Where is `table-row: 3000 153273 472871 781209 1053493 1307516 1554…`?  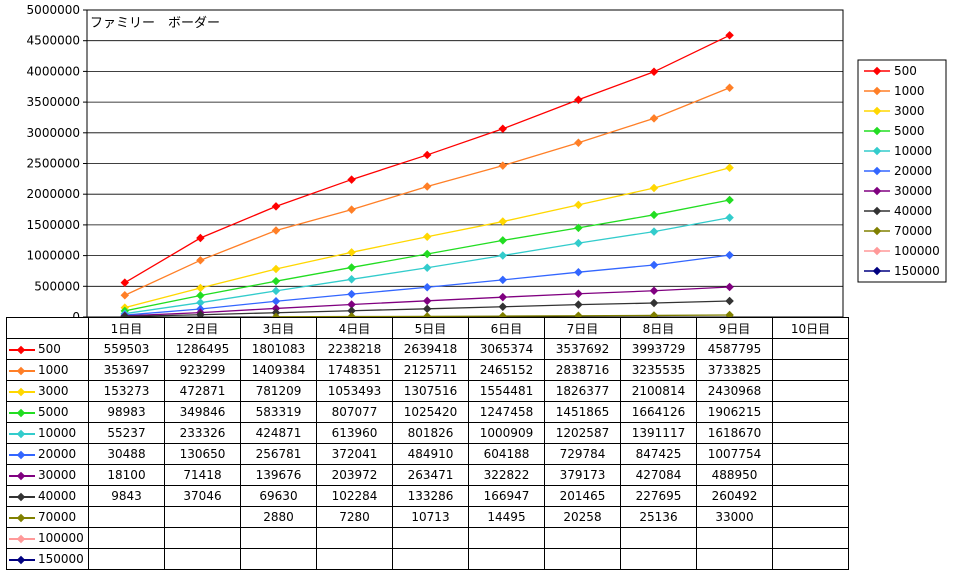
table-row: 3000 153273 472871 781209 1053493 1307516 1554… is located at coordinates (427, 391).